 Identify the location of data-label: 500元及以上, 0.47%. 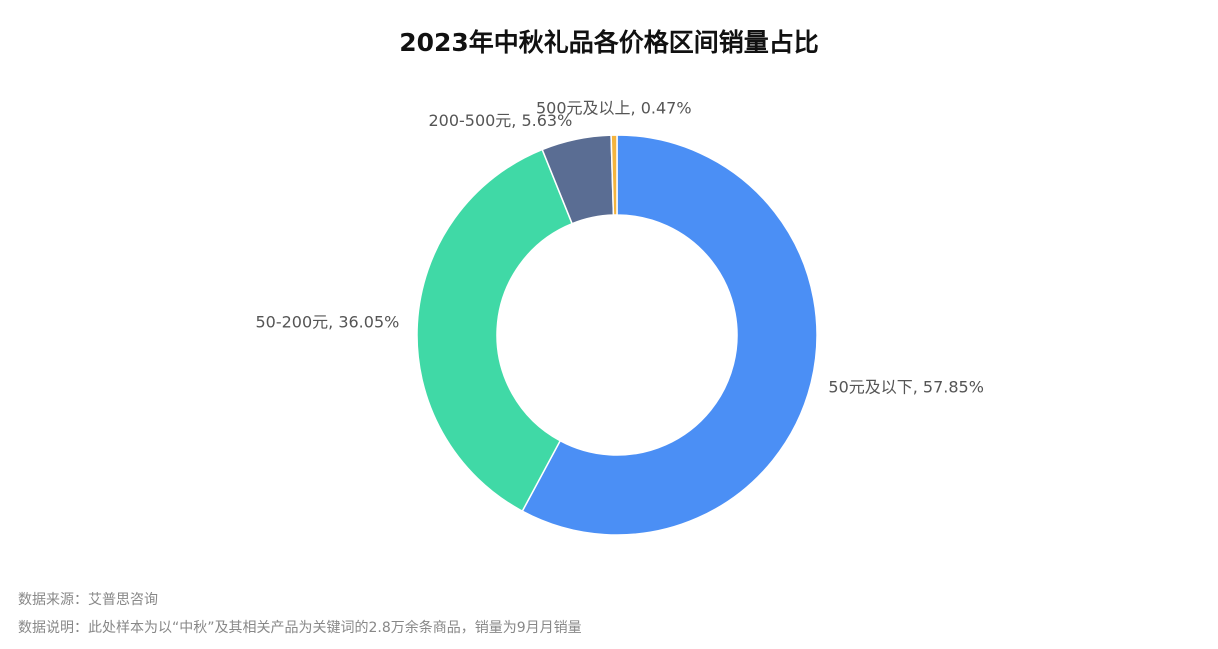
(614, 108).